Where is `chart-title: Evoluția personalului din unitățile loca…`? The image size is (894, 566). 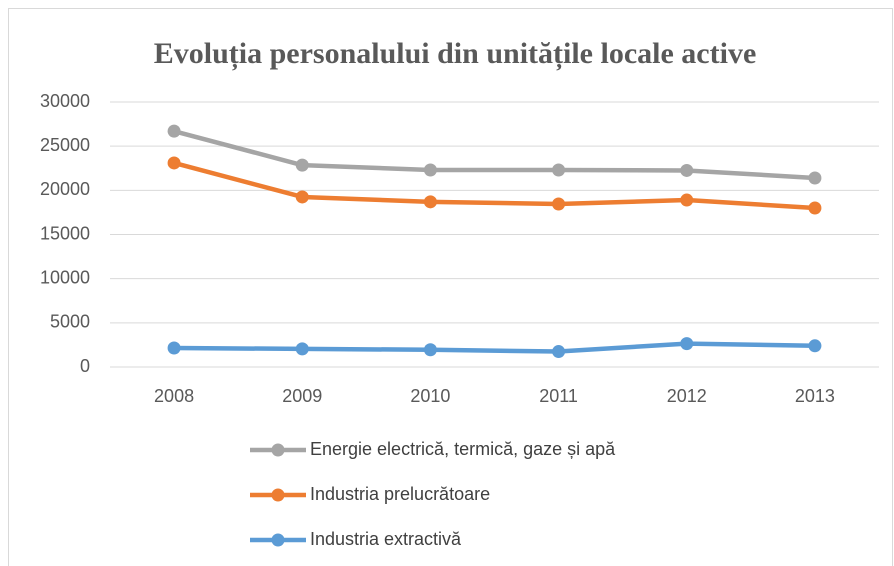
chart-title: Evoluția personalului din unitățile loca… is located at coordinates (455, 54).